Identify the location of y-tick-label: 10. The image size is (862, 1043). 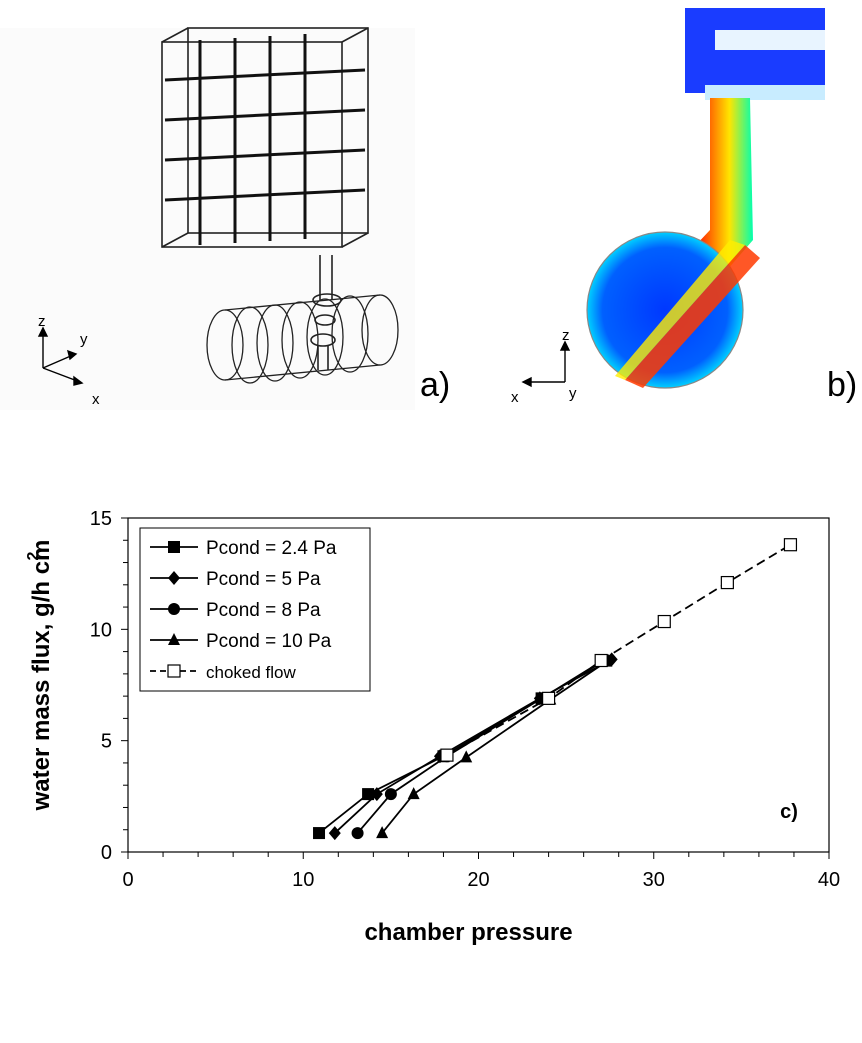
(101, 630).